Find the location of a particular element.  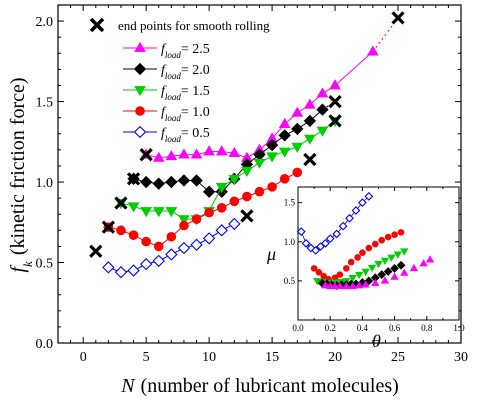

x-tick-label: 30 is located at coordinates (461, 357).